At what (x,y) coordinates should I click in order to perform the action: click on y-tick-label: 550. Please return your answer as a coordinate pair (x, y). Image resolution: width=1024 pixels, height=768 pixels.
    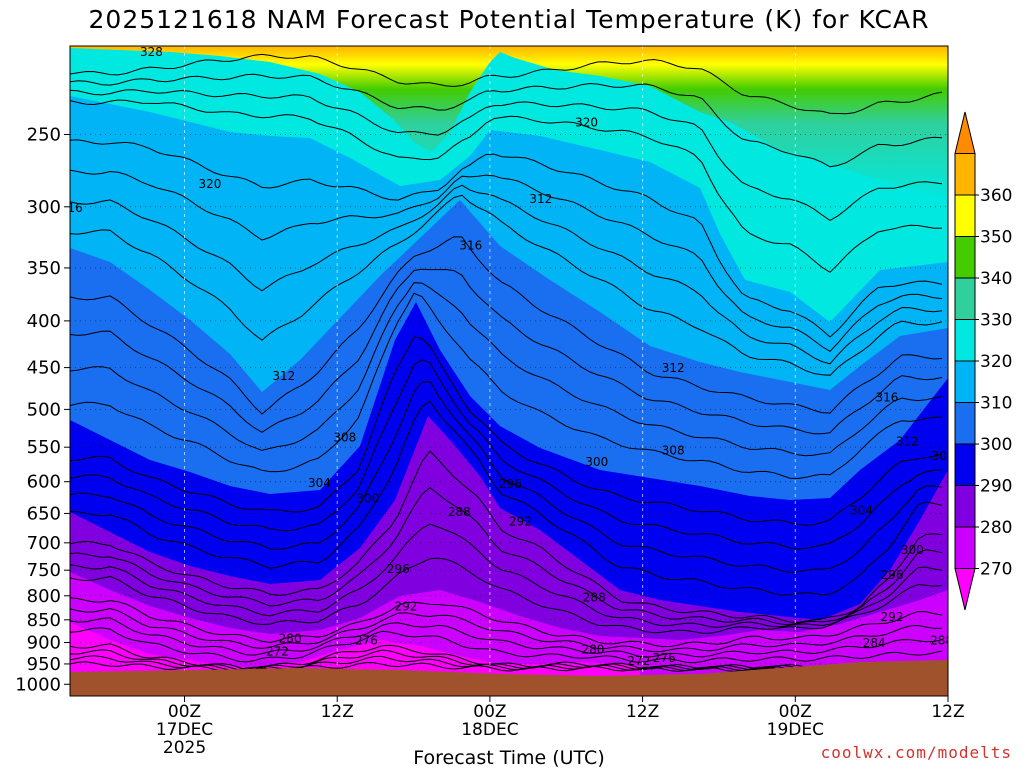
    Looking at the image, I should click on (44, 447).